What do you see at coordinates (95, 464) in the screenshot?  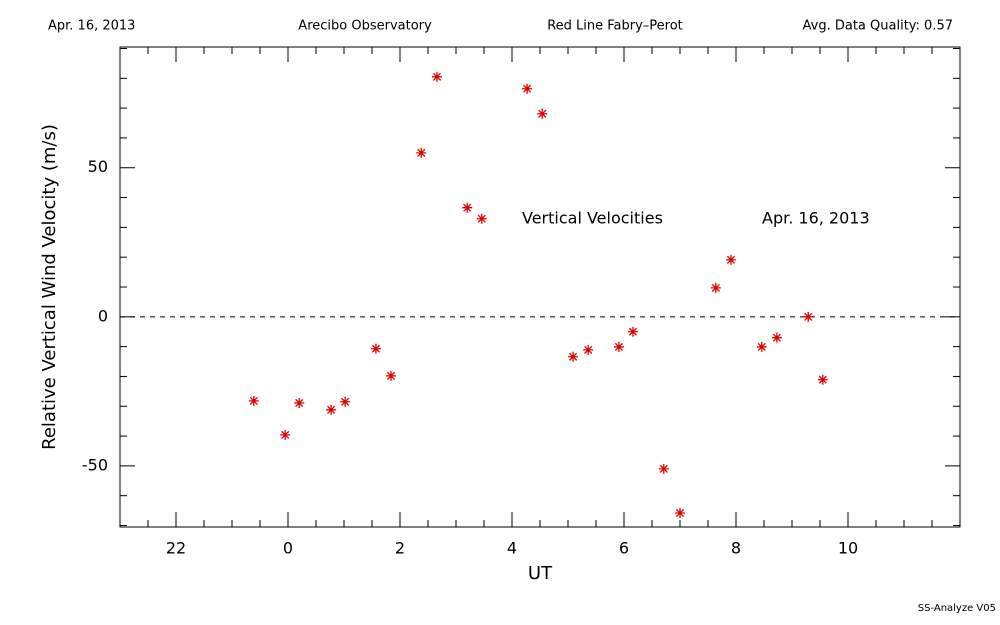 I see `y-tick-label: -50` at bounding box center [95, 464].